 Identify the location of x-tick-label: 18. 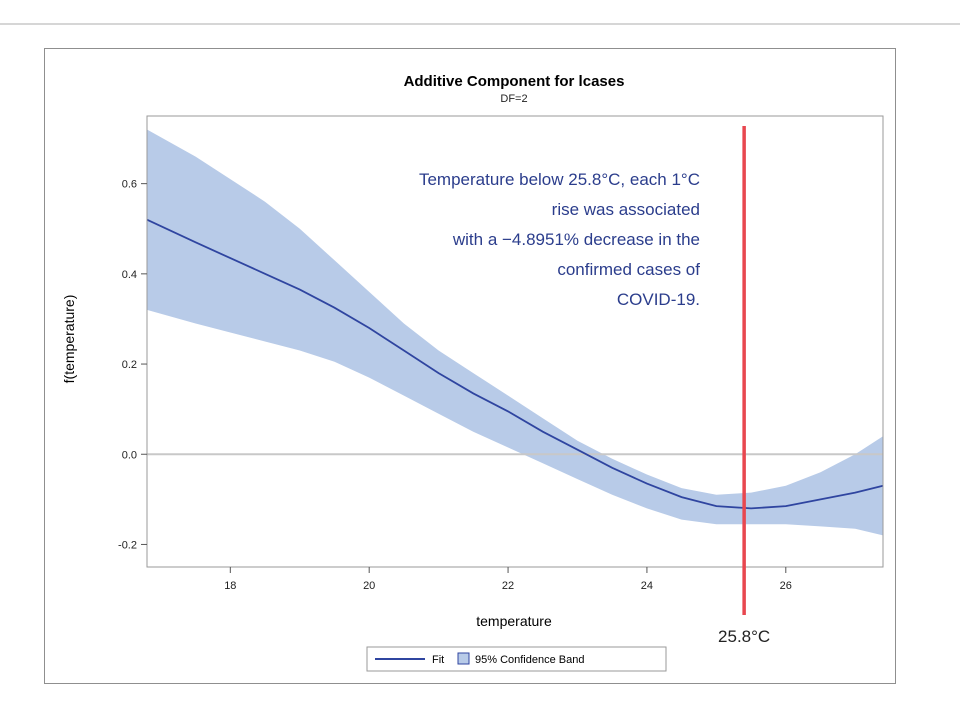
(230, 586).